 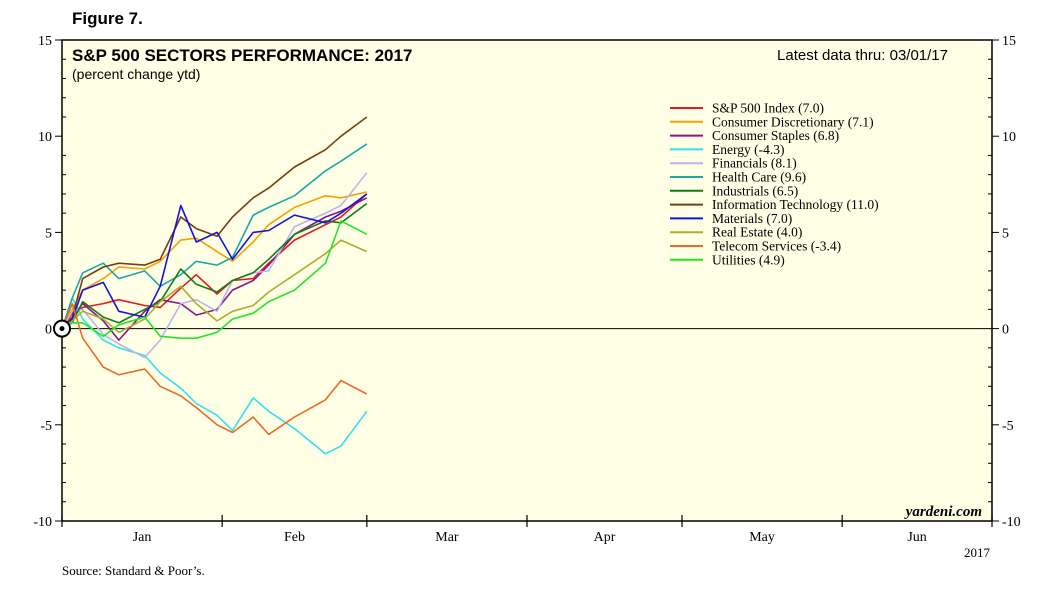 What do you see at coordinates (242, 55) in the screenshot?
I see `chart-title: S&P 500 SECTORS PERFORMANCE: 2017` at bounding box center [242, 55].